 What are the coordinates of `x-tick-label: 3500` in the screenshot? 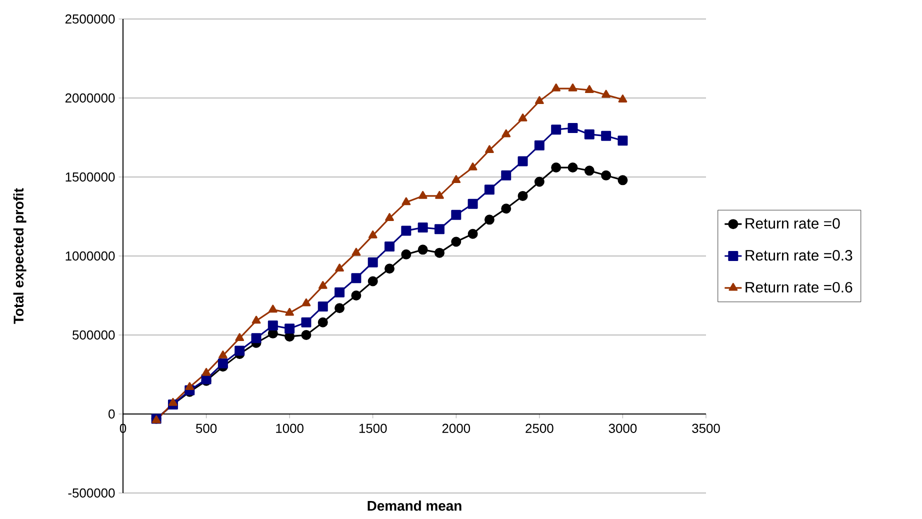 It's located at (706, 428).